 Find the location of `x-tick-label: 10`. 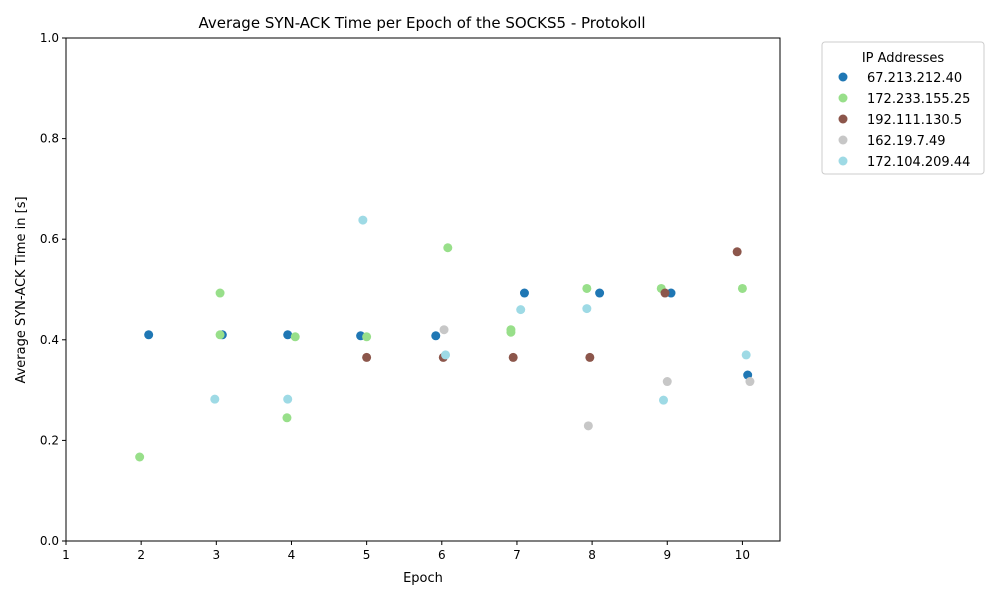

x-tick-label: 10 is located at coordinates (742, 555).